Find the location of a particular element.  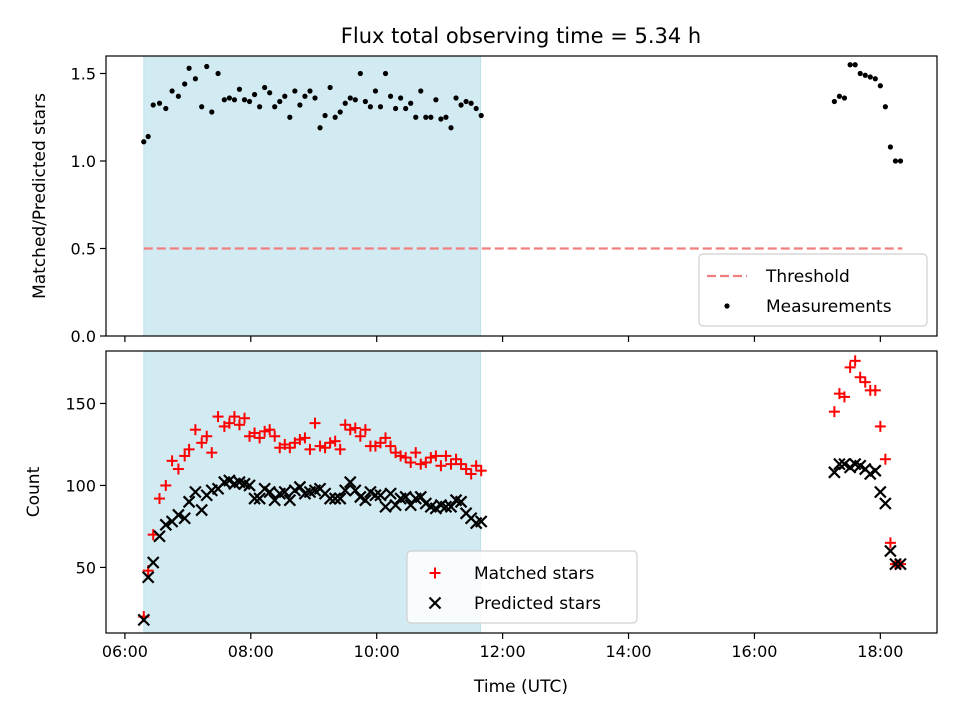

y-tick-label: 50 is located at coordinates (86, 567).